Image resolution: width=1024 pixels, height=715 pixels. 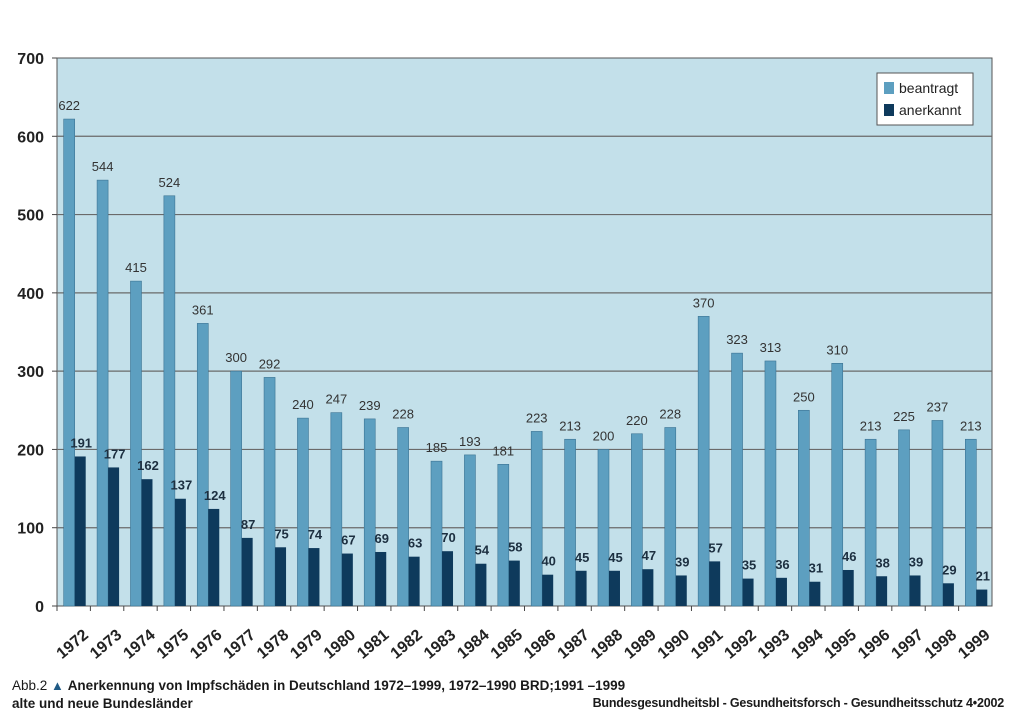 What do you see at coordinates (139, 645) in the screenshot?
I see `x-tick-label: 1974` at bounding box center [139, 645].